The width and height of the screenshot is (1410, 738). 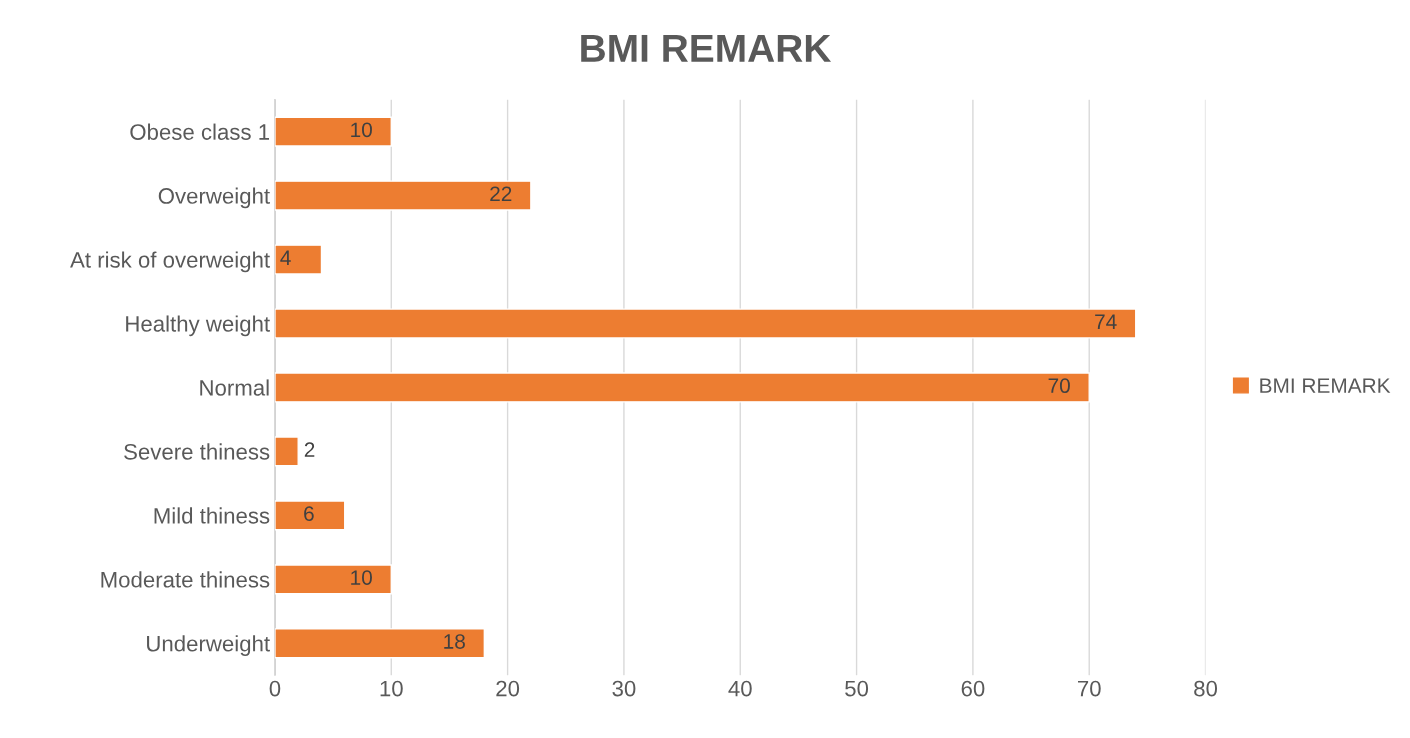 I want to click on y-tick-label: Obese class 1, so click(x=200, y=131).